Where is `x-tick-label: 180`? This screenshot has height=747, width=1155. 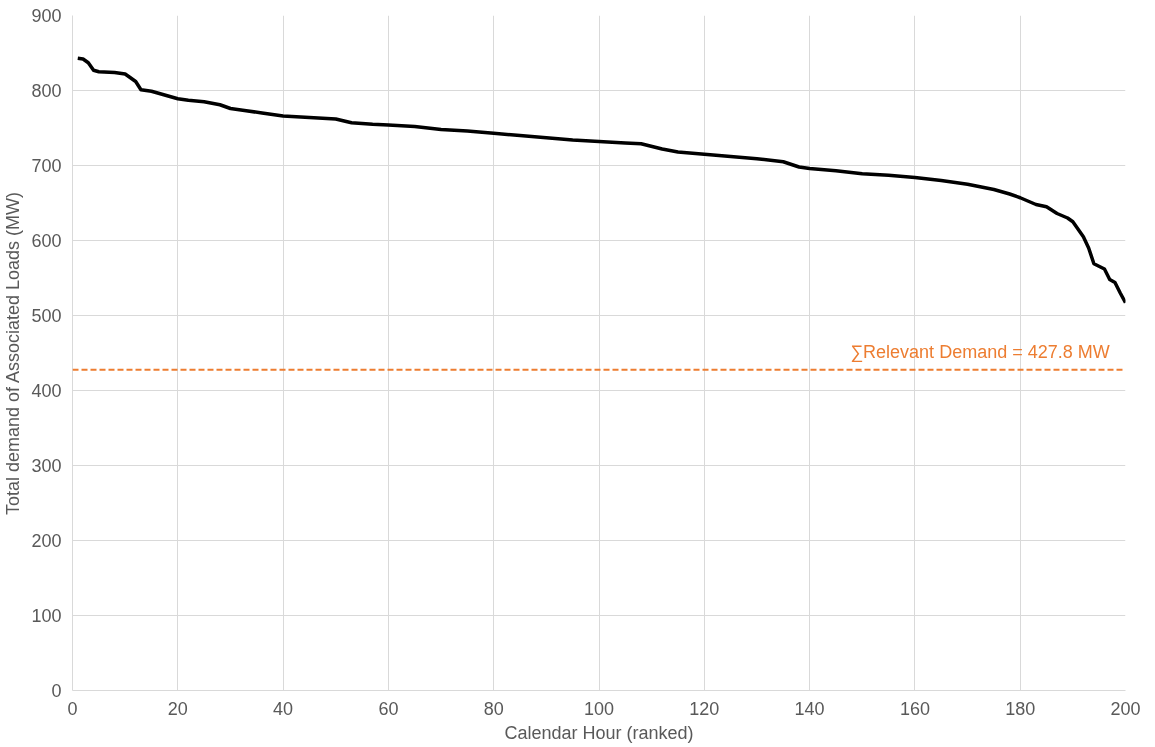
x-tick-label: 180 is located at coordinates (1020, 708).